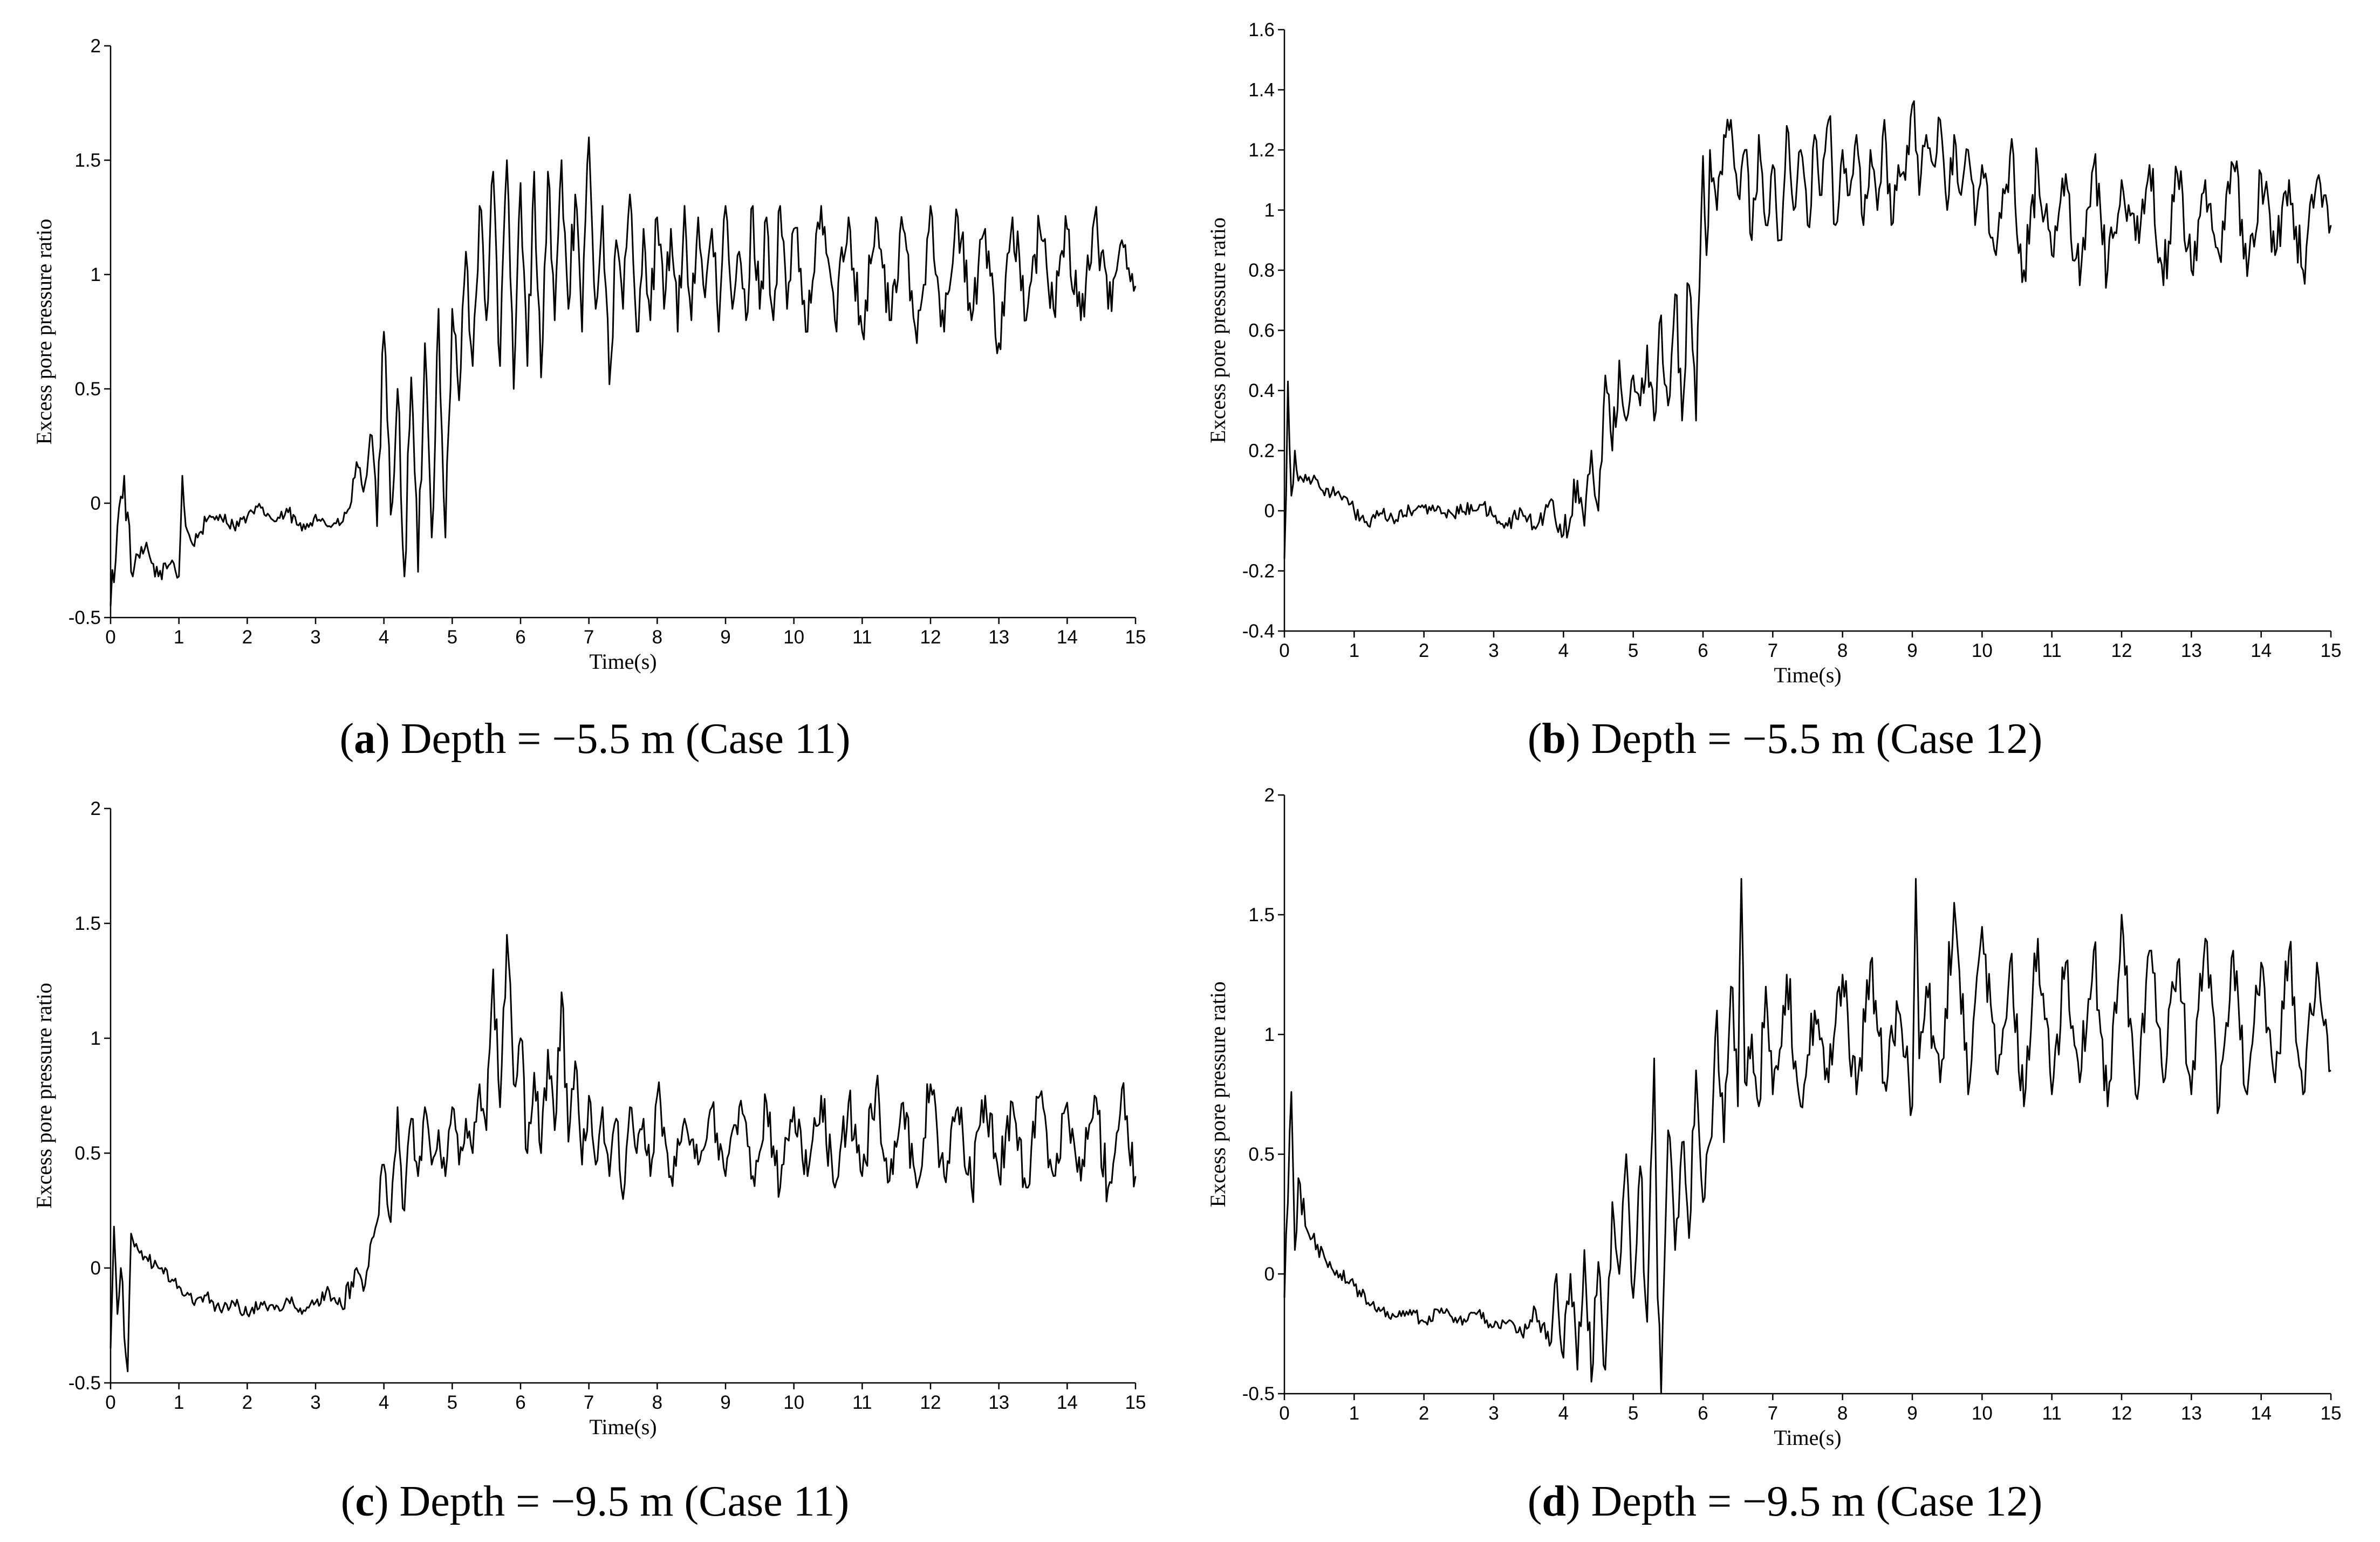  Describe the element at coordinates (622, 1427) in the screenshot. I see `x-axis-title-c: Time(s)` at that location.